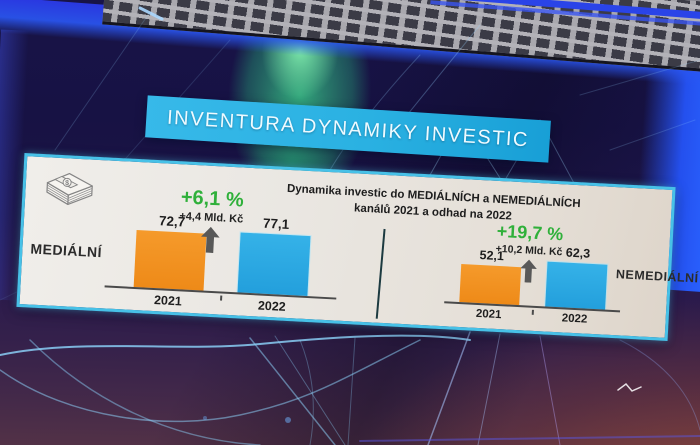  What do you see at coordinates (69, 189) in the screenshot?
I see `money-stack-icon: $` at bounding box center [69, 189].